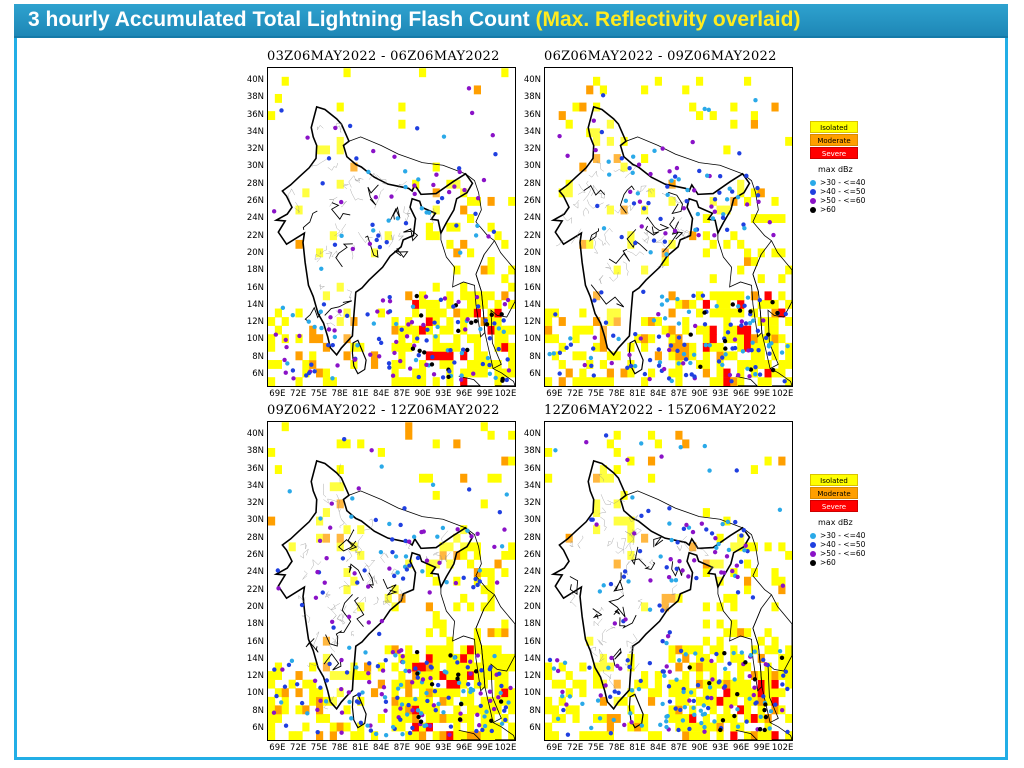 This screenshot has width=1024, height=768. I want to click on malaysia-outline, so click(780, 377).